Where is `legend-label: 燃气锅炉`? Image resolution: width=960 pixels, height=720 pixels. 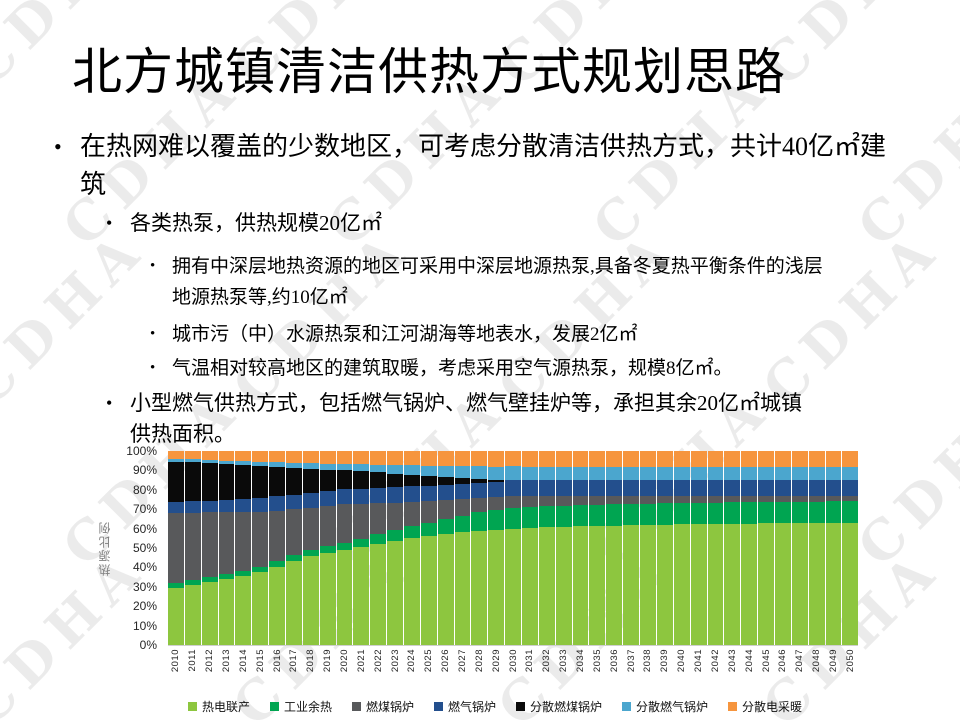 legend-label: 燃气锅炉 is located at coordinates (471, 707).